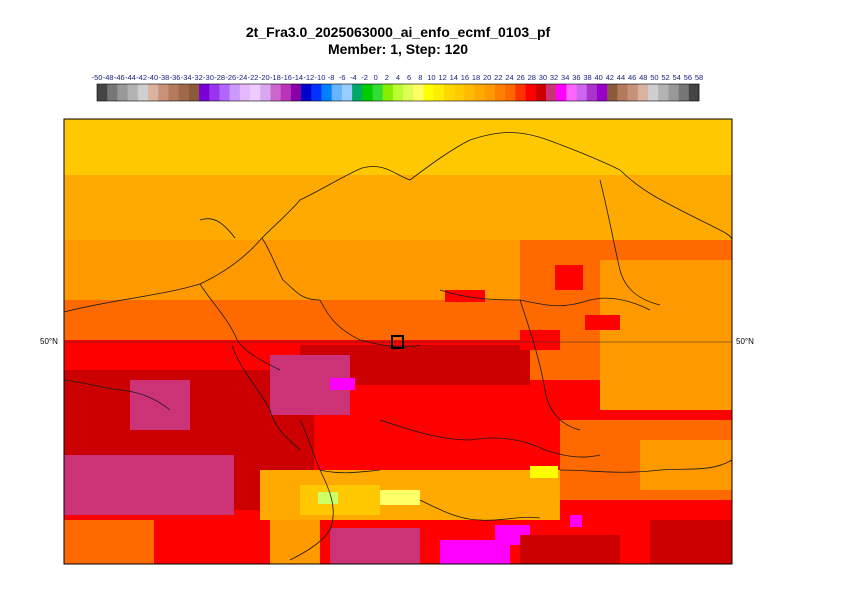 The width and height of the screenshot is (842, 596). I want to click on lat-label-right: 50°N, so click(745, 341).